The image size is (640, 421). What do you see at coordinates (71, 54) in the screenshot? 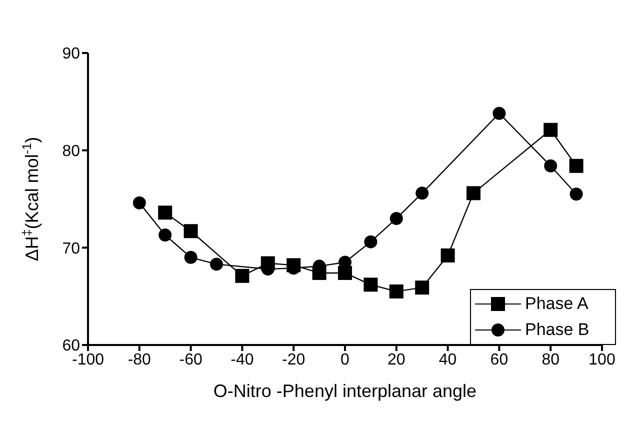
I see `y-tick-label: 90` at bounding box center [71, 54].